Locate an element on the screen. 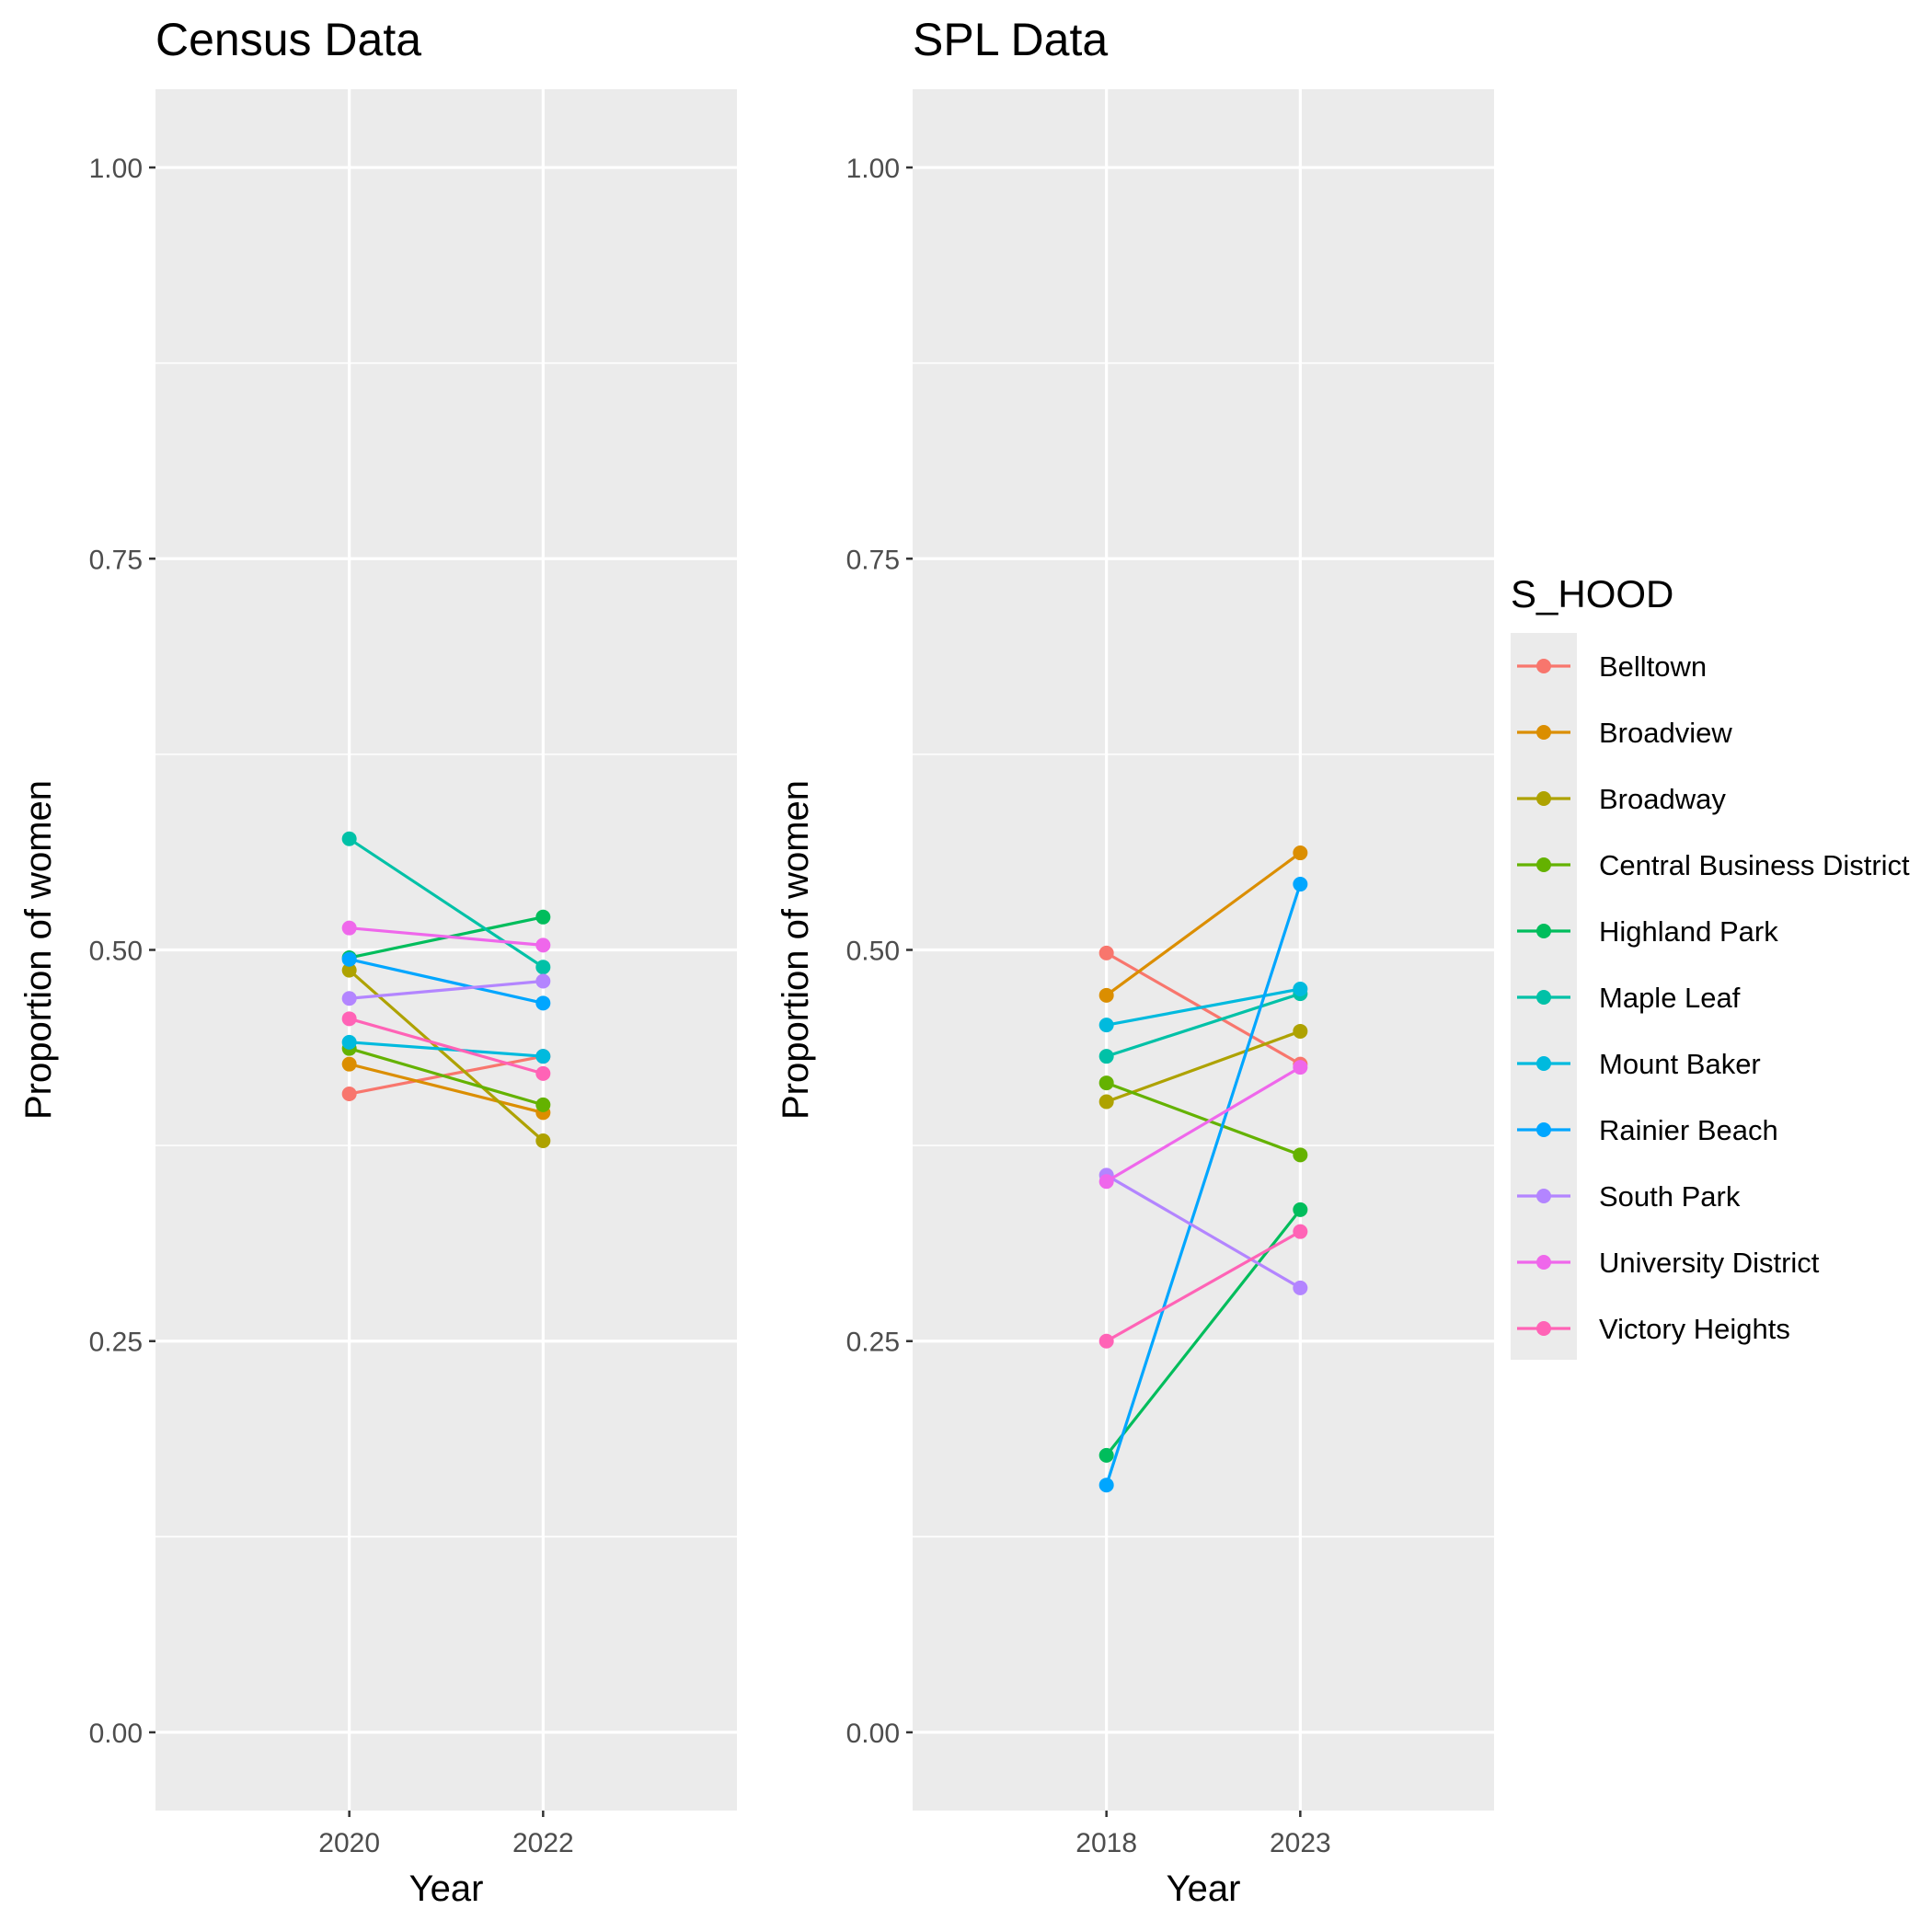 The image size is (1932, 1932). series-mount-baker is located at coordinates (1203, 1007).